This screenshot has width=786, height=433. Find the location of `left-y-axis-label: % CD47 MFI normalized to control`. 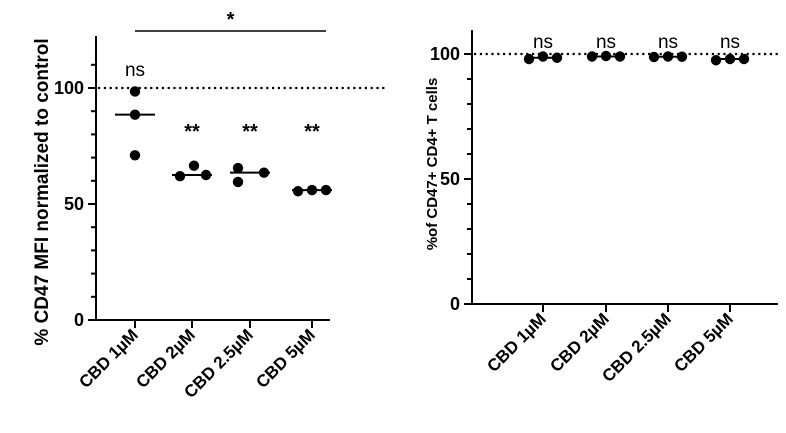

left-y-axis-label: % CD47 MFI normalized to control is located at coordinates (42, 191).